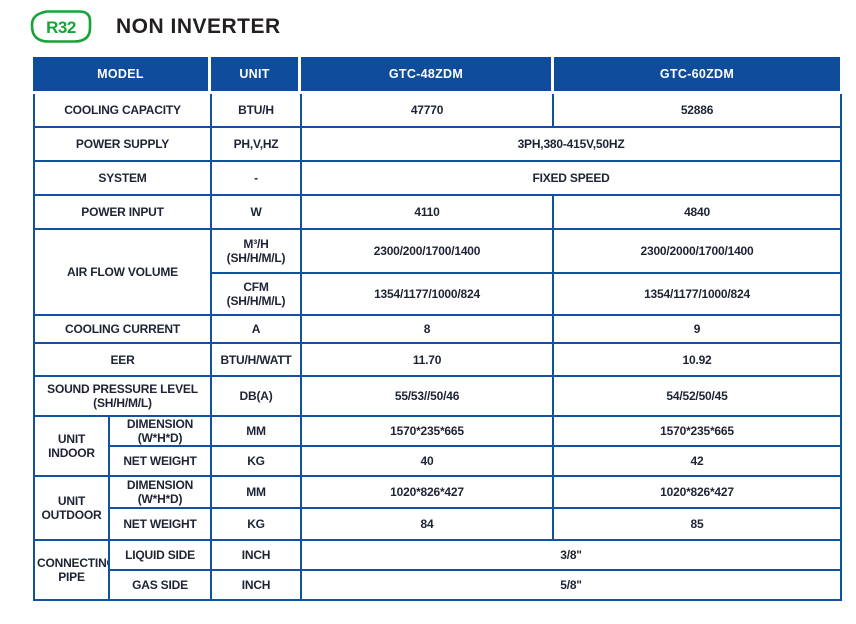 Image resolution: width=856 pixels, height=624 pixels. Describe the element at coordinates (256, 243) in the screenshot. I see `unit-line1: M³/H` at that location.